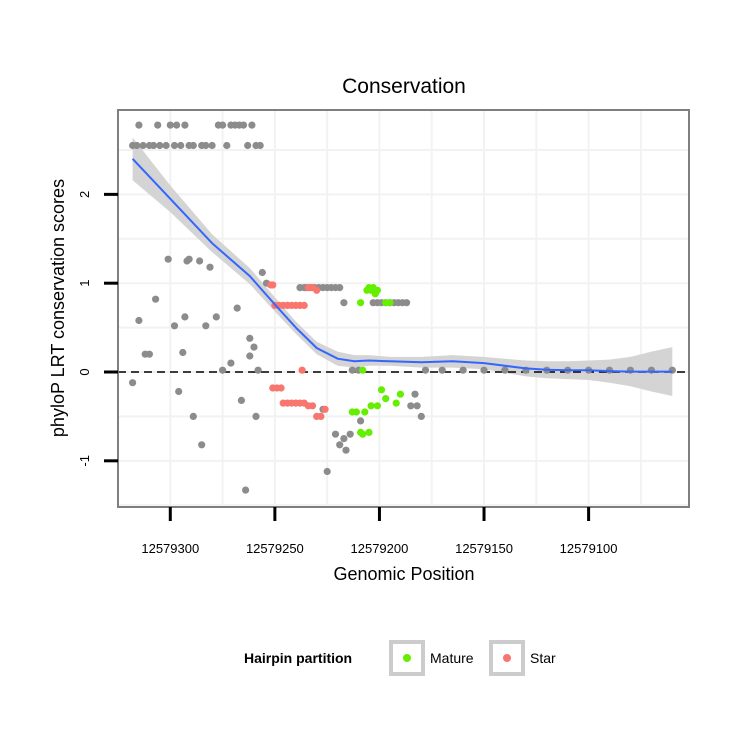 This screenshot has height=750, width=750. What do you see at coordinates (507, 658) in the screenshot?
I see `legend-point-star` at bounding box center [507, 658].